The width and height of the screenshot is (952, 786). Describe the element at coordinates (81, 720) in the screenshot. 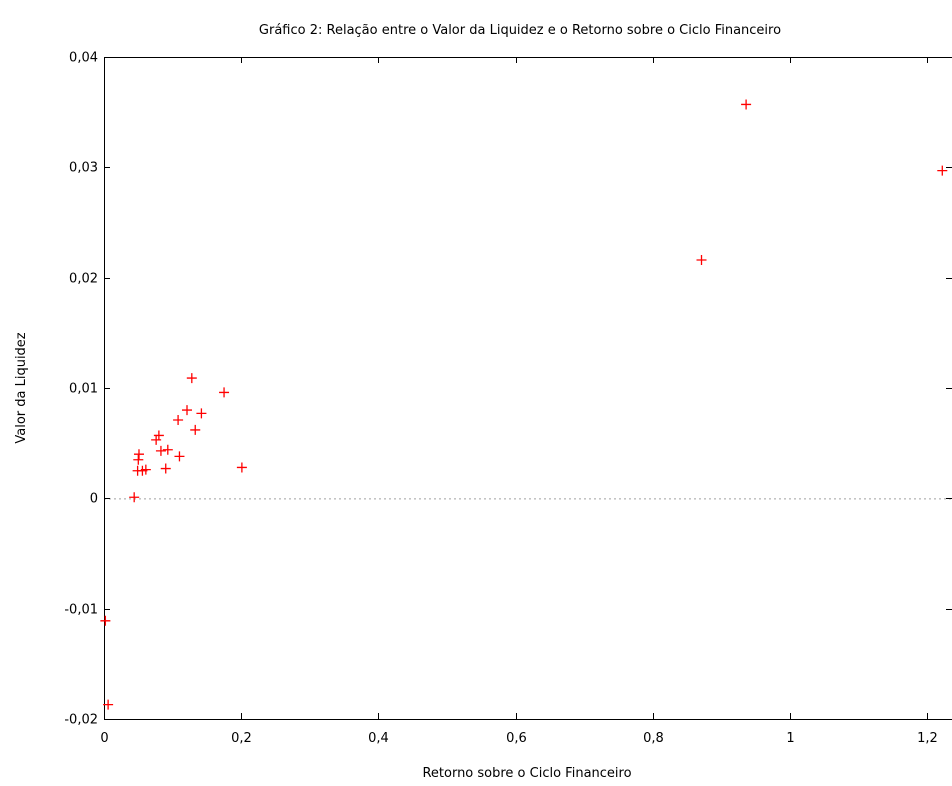

I see `y-tick-label: -0,02` at that location.